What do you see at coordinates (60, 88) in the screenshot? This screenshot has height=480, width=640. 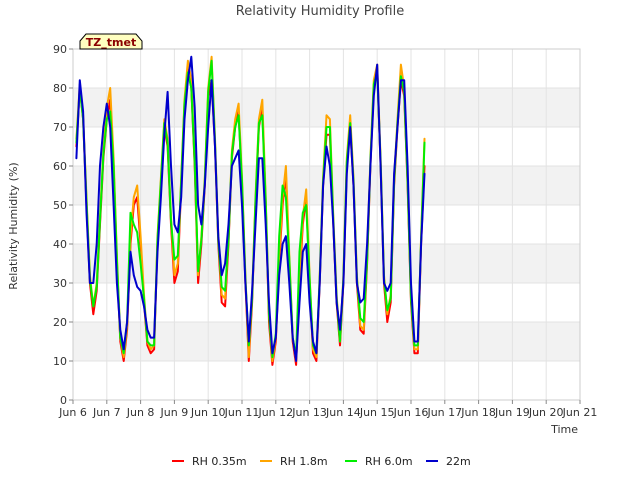 I see `y-tick-label: 80` at bounding box center [60, 88].